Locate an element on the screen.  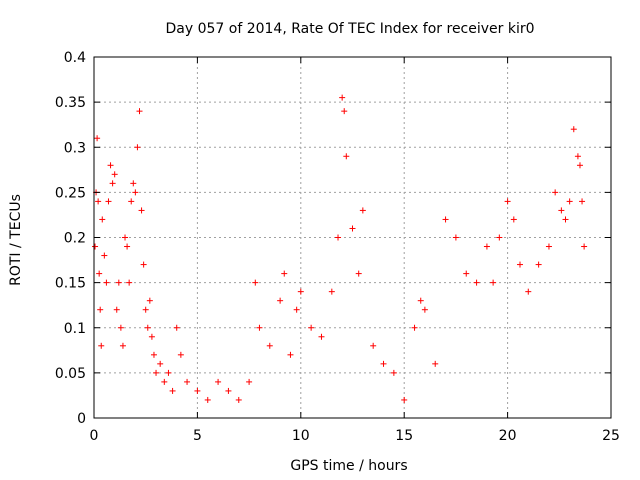
y-tick-label: 0.15 is located at coordinates (70, 284).